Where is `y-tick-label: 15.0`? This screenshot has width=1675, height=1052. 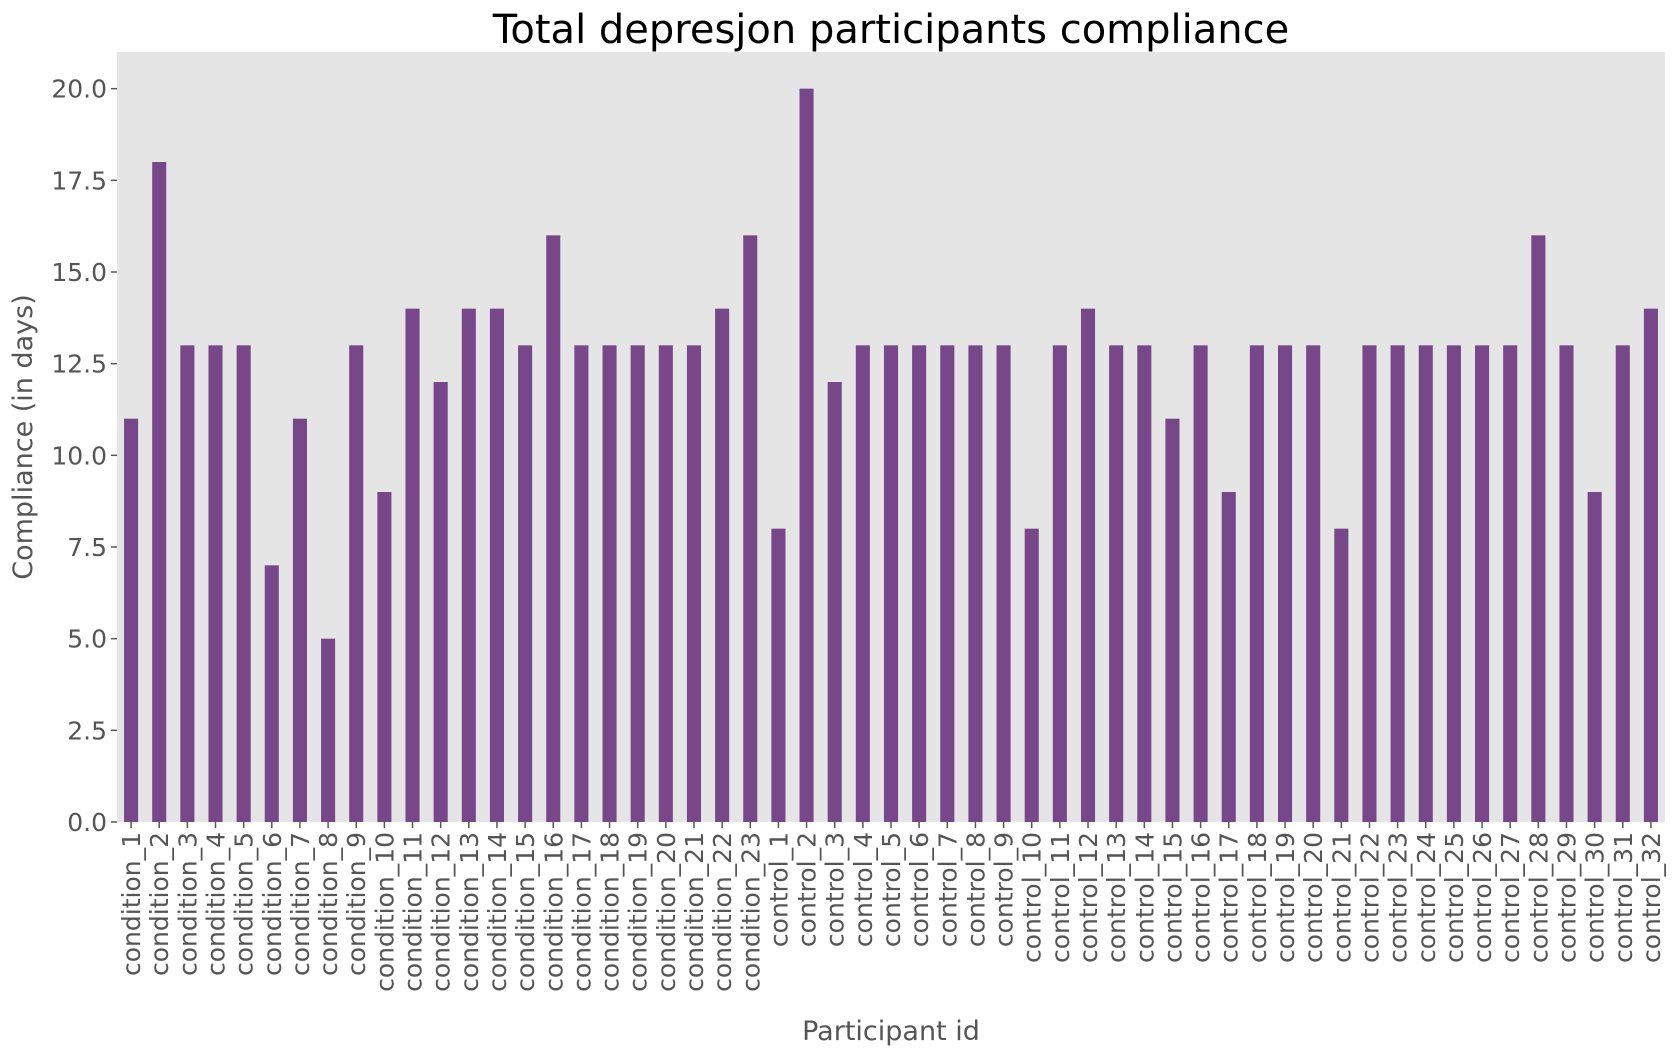 y-tick-label: 15.0 is located at coordinates (79, 272).